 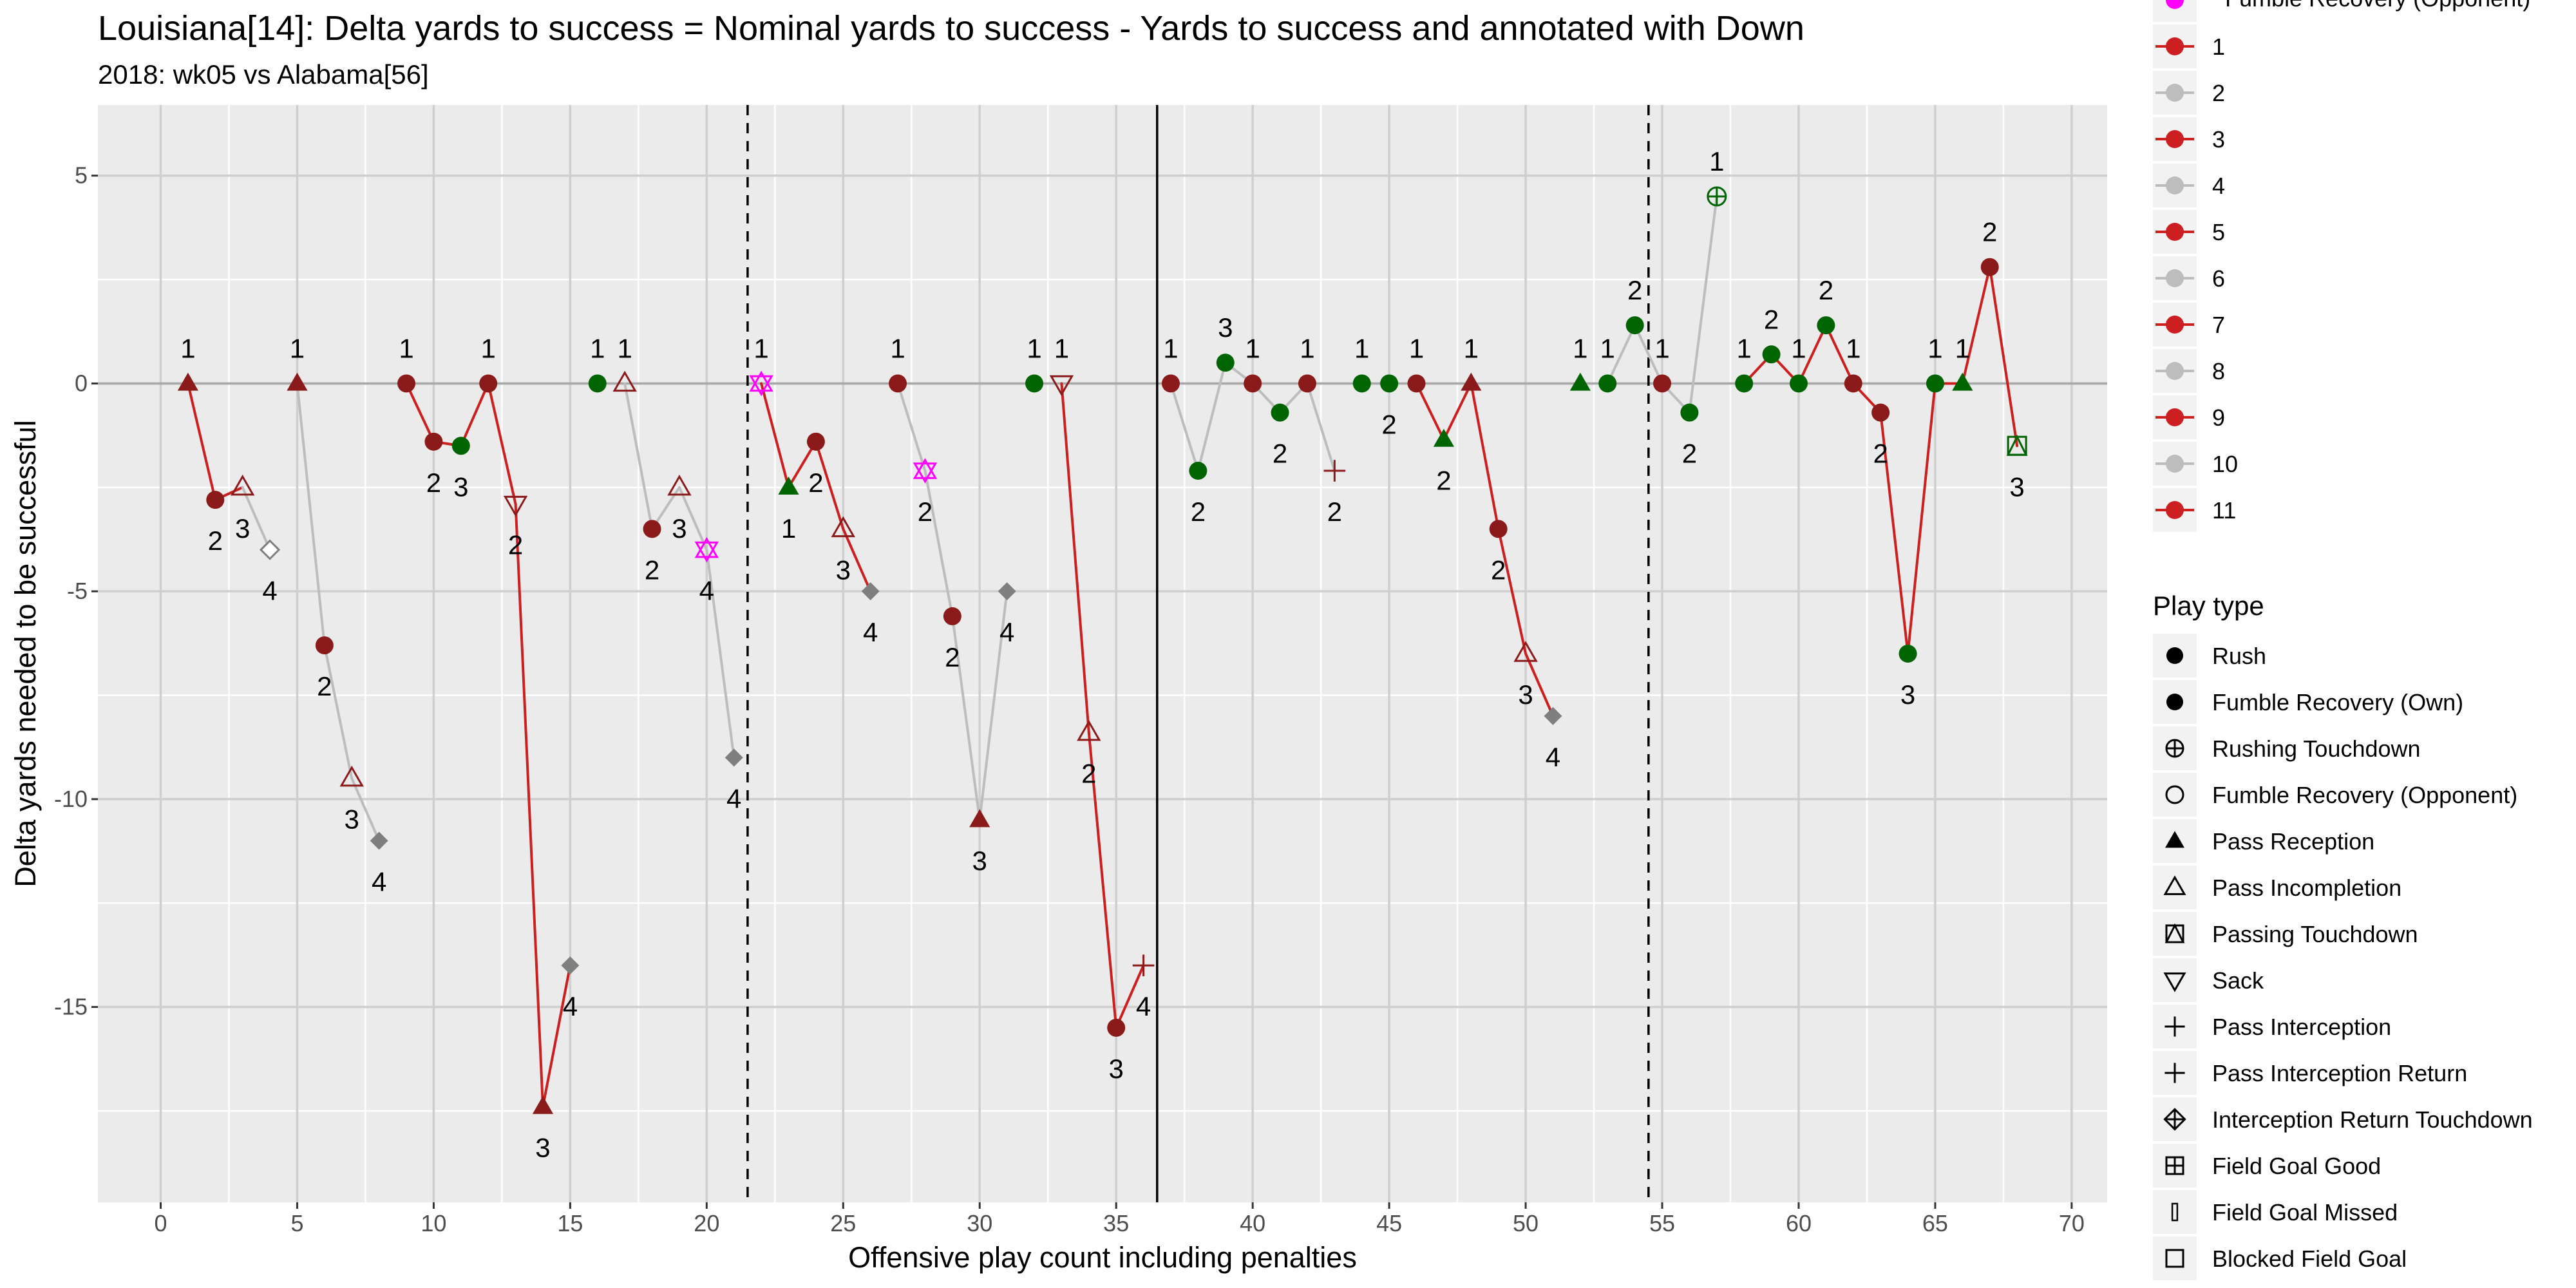 What do you see at coordinates (2174, 933) in the screenshot?
I see `marker-inner-triangle` at bounding box center [2174, 933].